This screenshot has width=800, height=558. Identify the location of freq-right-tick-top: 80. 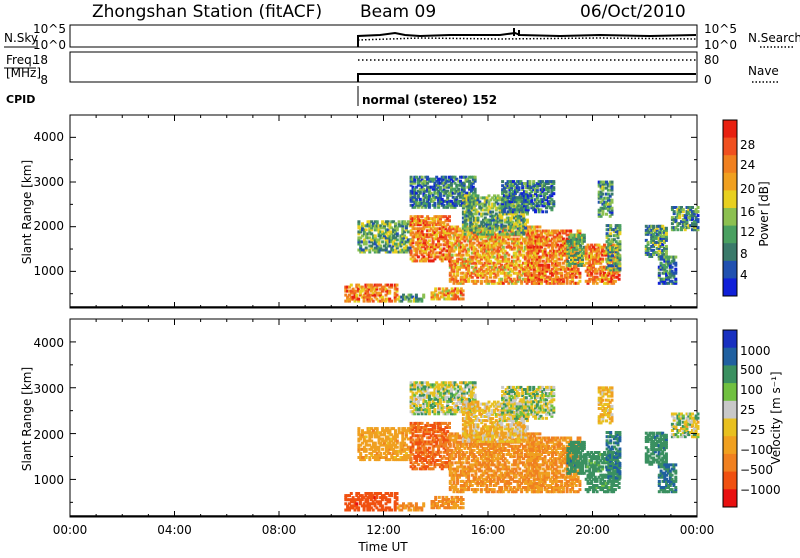
(711, 60).